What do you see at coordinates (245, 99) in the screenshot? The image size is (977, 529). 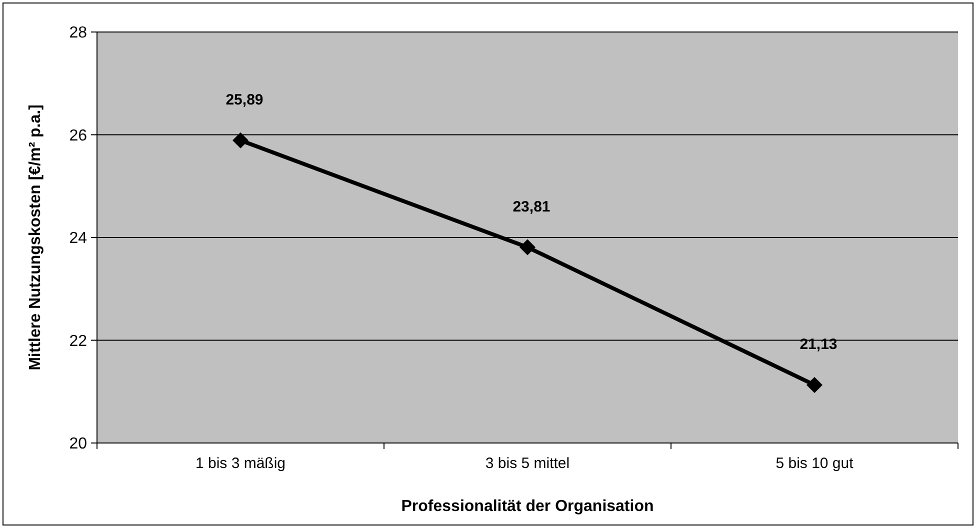 I see `data-label: 25,89` at bounding box center [245, 99].